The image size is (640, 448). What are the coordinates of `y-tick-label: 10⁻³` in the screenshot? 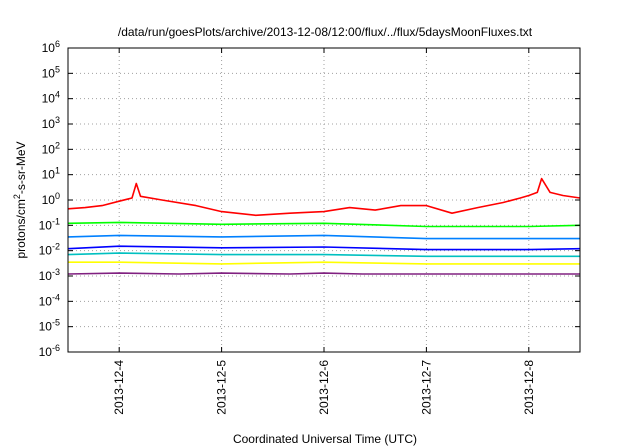 It's located at (49, 275).